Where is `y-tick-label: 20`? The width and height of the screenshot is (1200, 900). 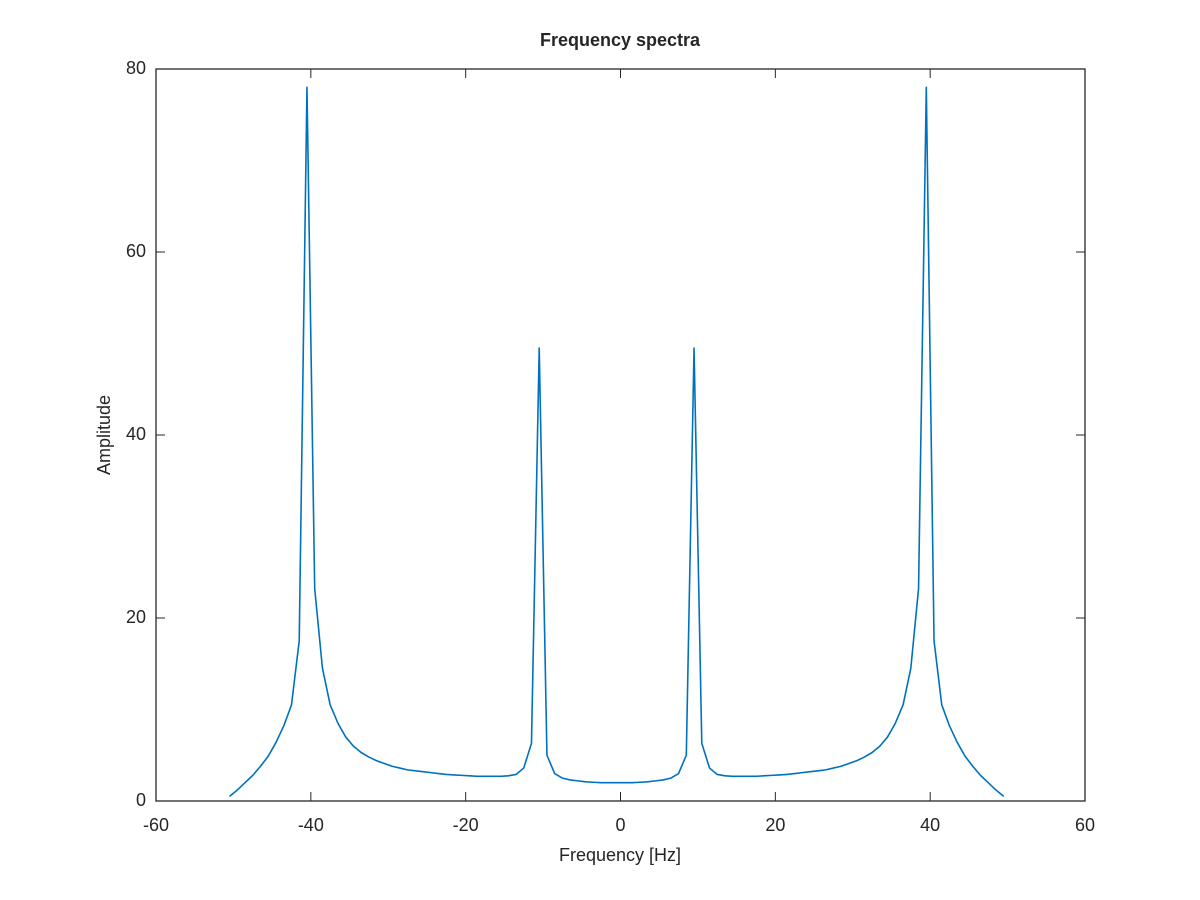
y-tick-label: 20 is located at coordinates (136, 617).